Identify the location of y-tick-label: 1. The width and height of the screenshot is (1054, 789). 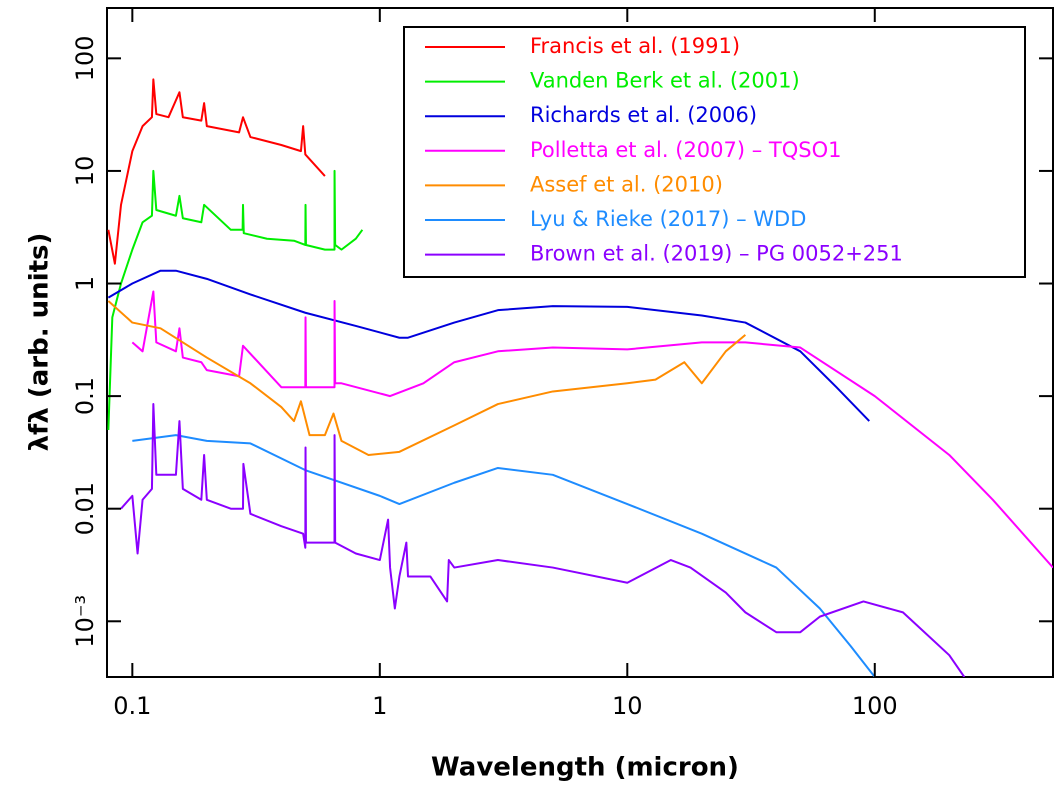
(85, 283).